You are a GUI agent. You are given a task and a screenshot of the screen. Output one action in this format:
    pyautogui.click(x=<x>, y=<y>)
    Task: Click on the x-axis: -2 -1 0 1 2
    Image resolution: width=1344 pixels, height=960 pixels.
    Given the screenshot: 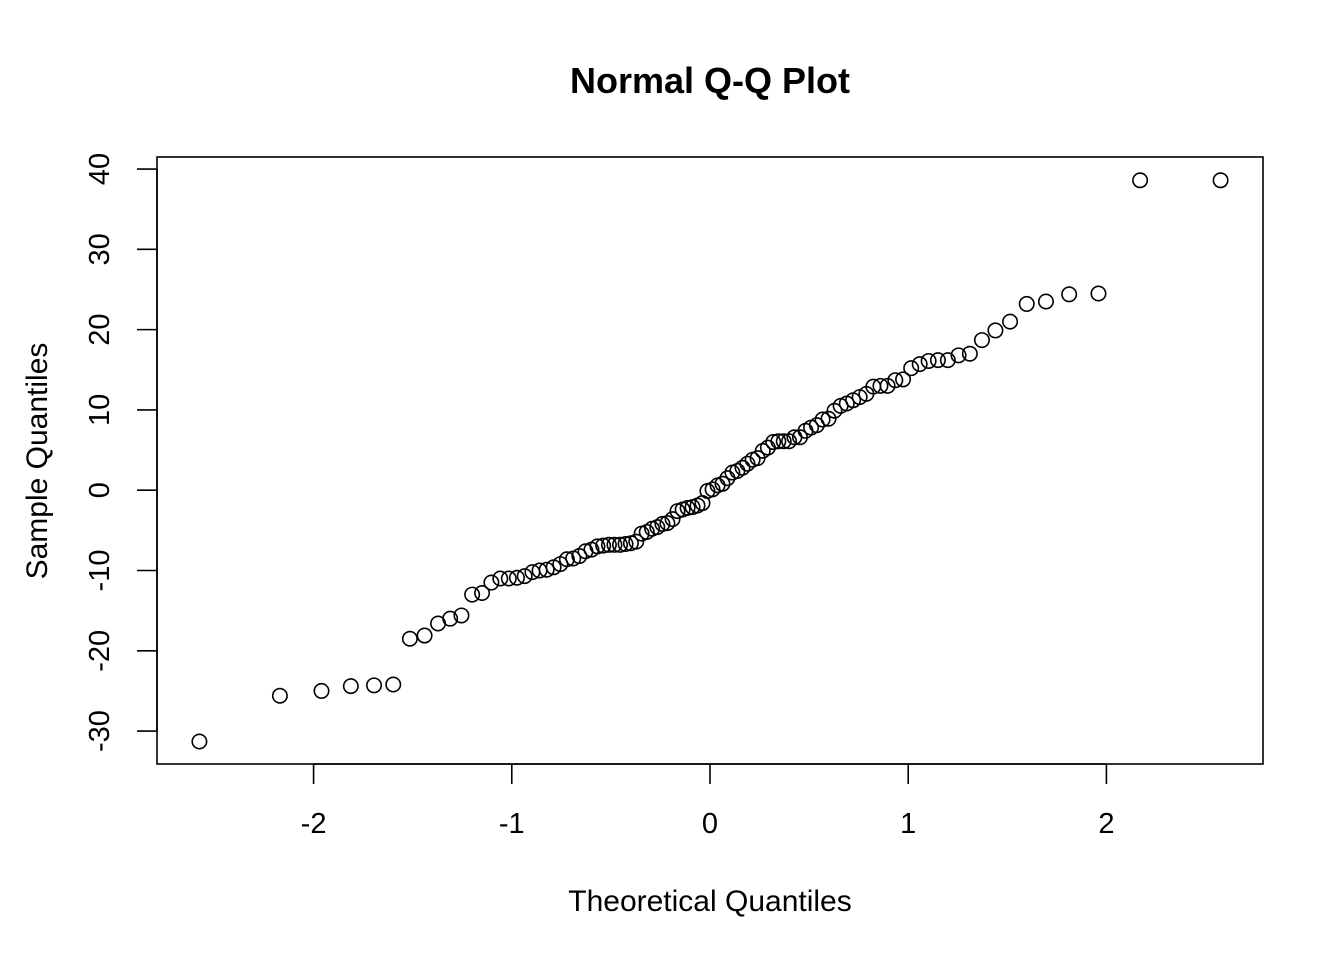 What is the action you would take?
    pyautogui.click(x=707, y=801)
    